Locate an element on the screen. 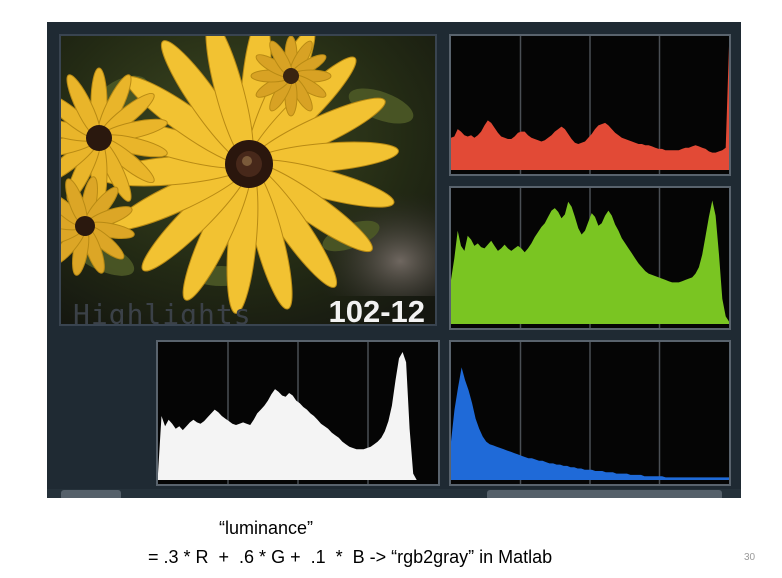 The width and height of the screenshot is (782, 578). luminance-histogram-plot is located at coordinates (298, 413).